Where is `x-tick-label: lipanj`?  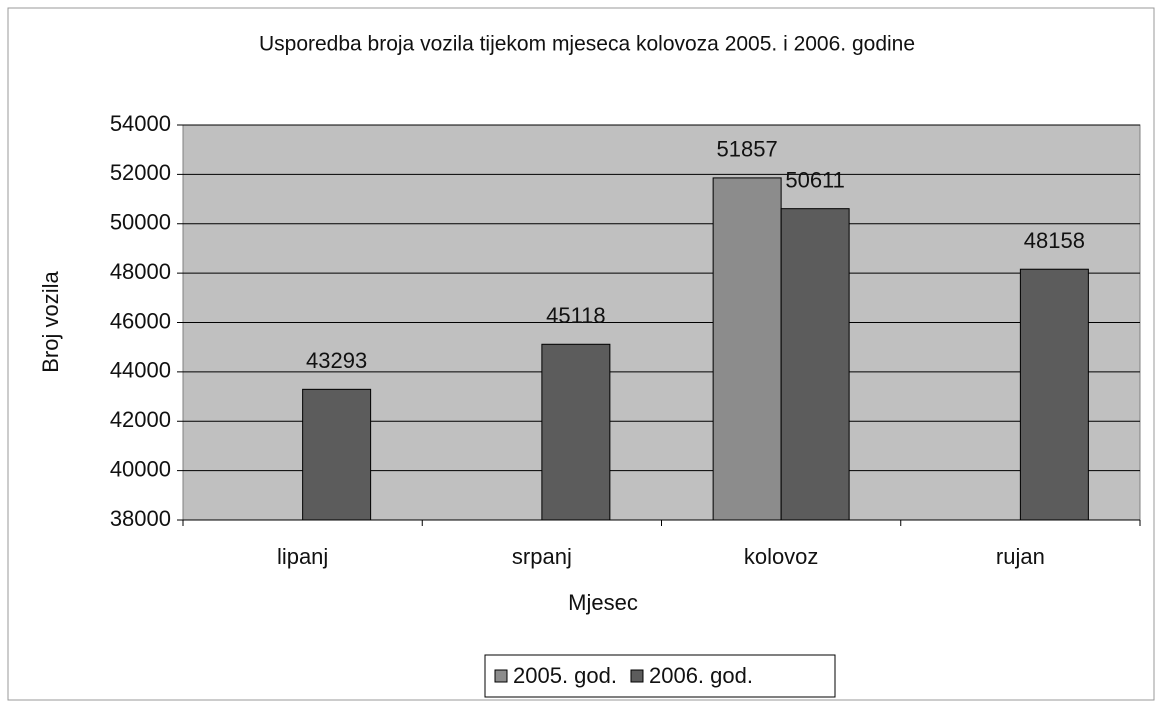
x-tick-label: lipanj is located at coordinates (302, 556).